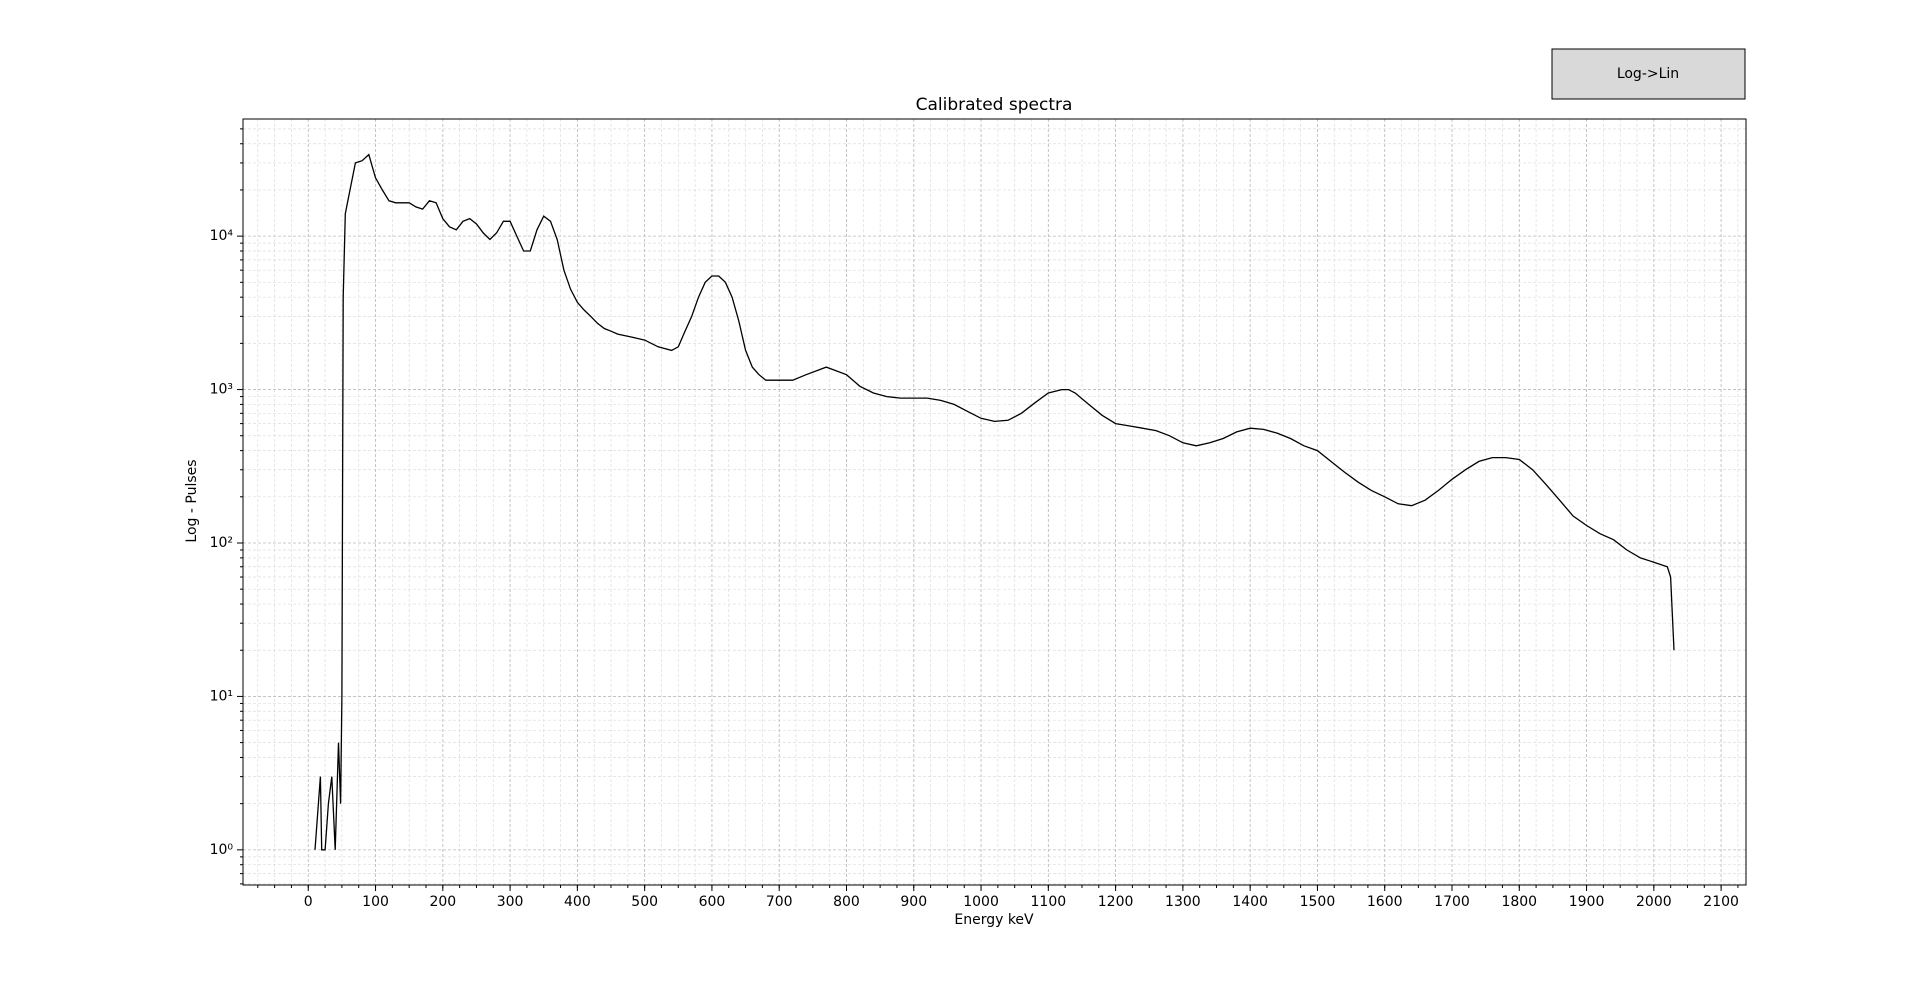  Describe the element at coordinates (221, 543) in the screenshot. I see `y-tick-label: 10²` at that location.